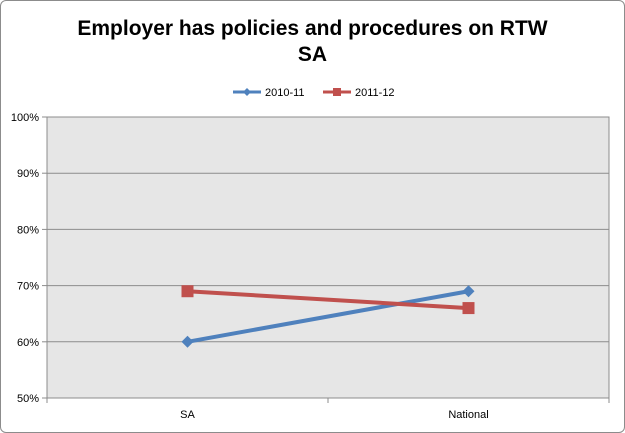  Describe the element at coordinates (285, 93) in the screenshot. I see `legend-label: 2010-11` at that location.